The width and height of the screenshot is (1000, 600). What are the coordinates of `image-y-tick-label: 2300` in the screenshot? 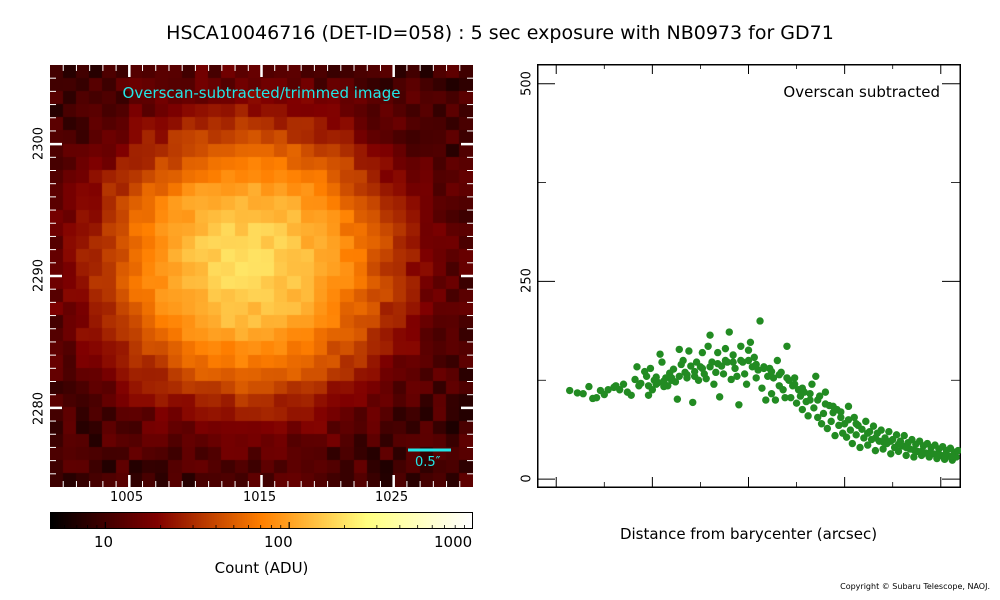 It's located at (39, 143).